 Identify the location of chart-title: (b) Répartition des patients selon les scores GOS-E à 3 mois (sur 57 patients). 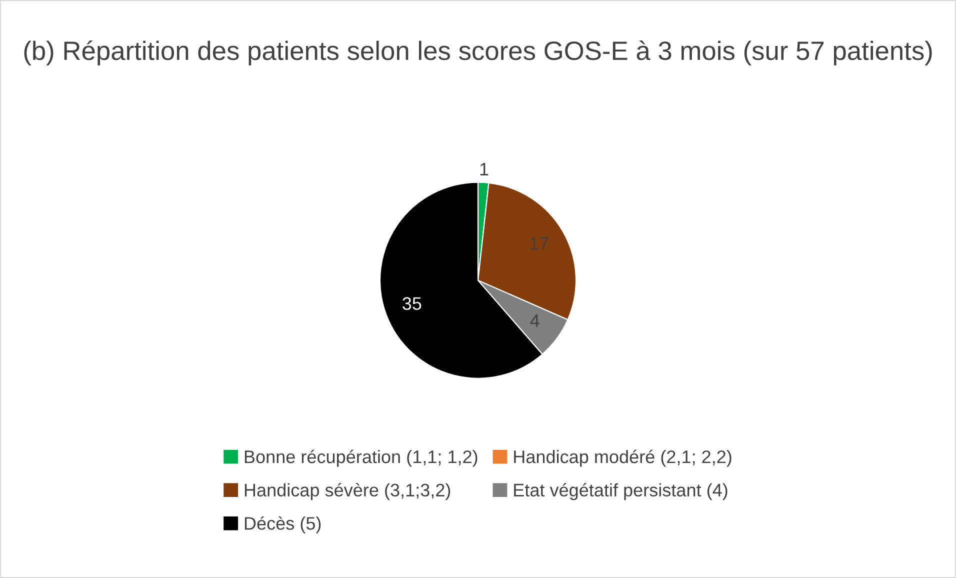
(478, 53).